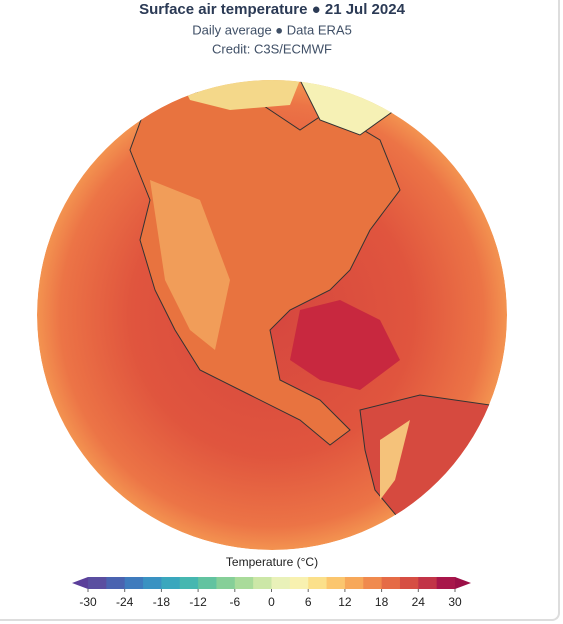  Describe the element at coordinates (271, 593) in the screenshot. I see `colorbar: -30 -24 -18 -12 -6 0 6 12 18 24 30` at that location.